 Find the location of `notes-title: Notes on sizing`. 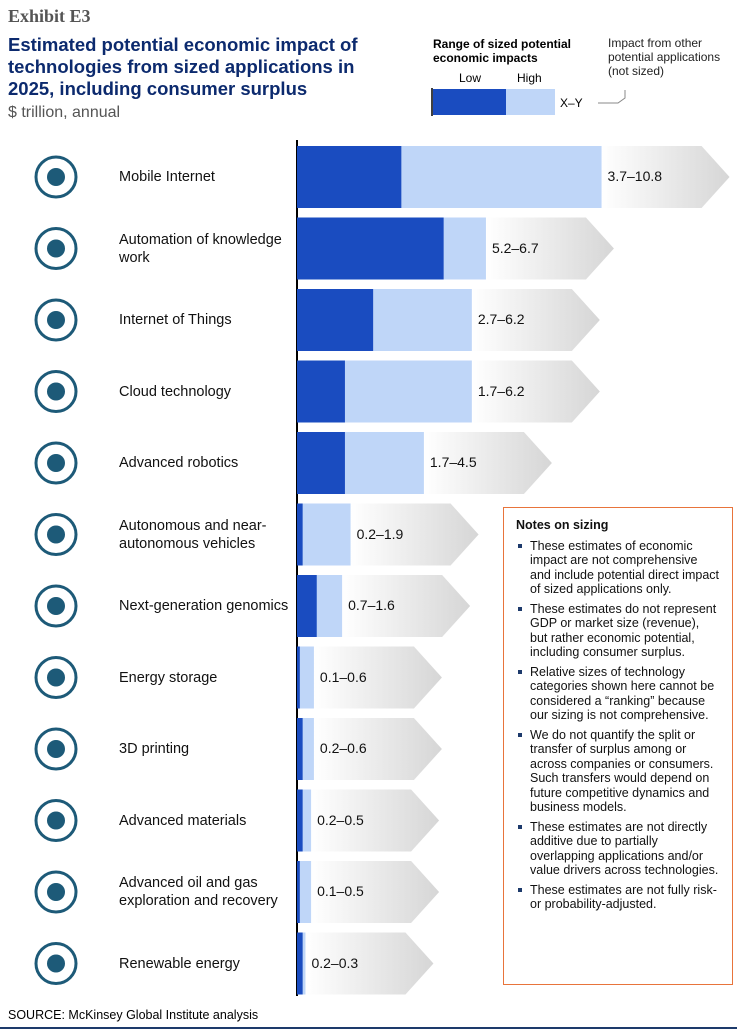

notes-title: Notes on sizing is located at coordinates (562, 525).